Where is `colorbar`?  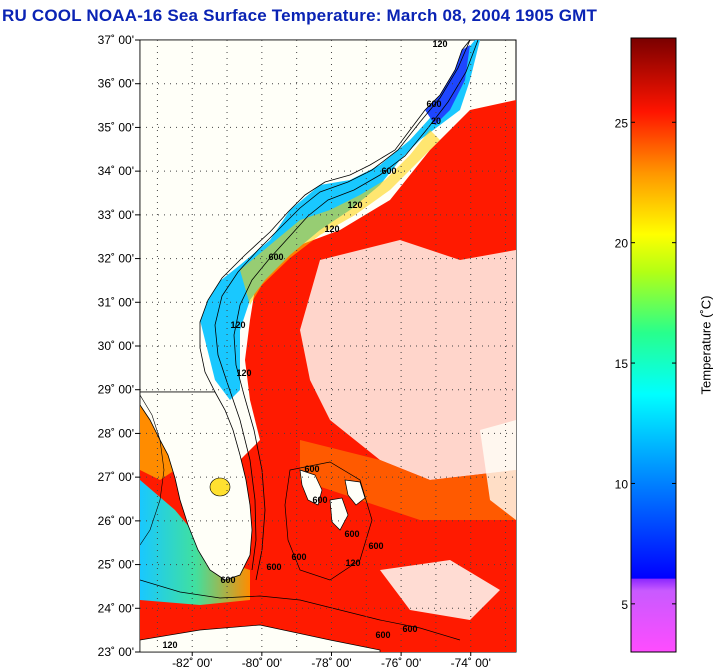
colorbar is located at coordinates (653, 345).